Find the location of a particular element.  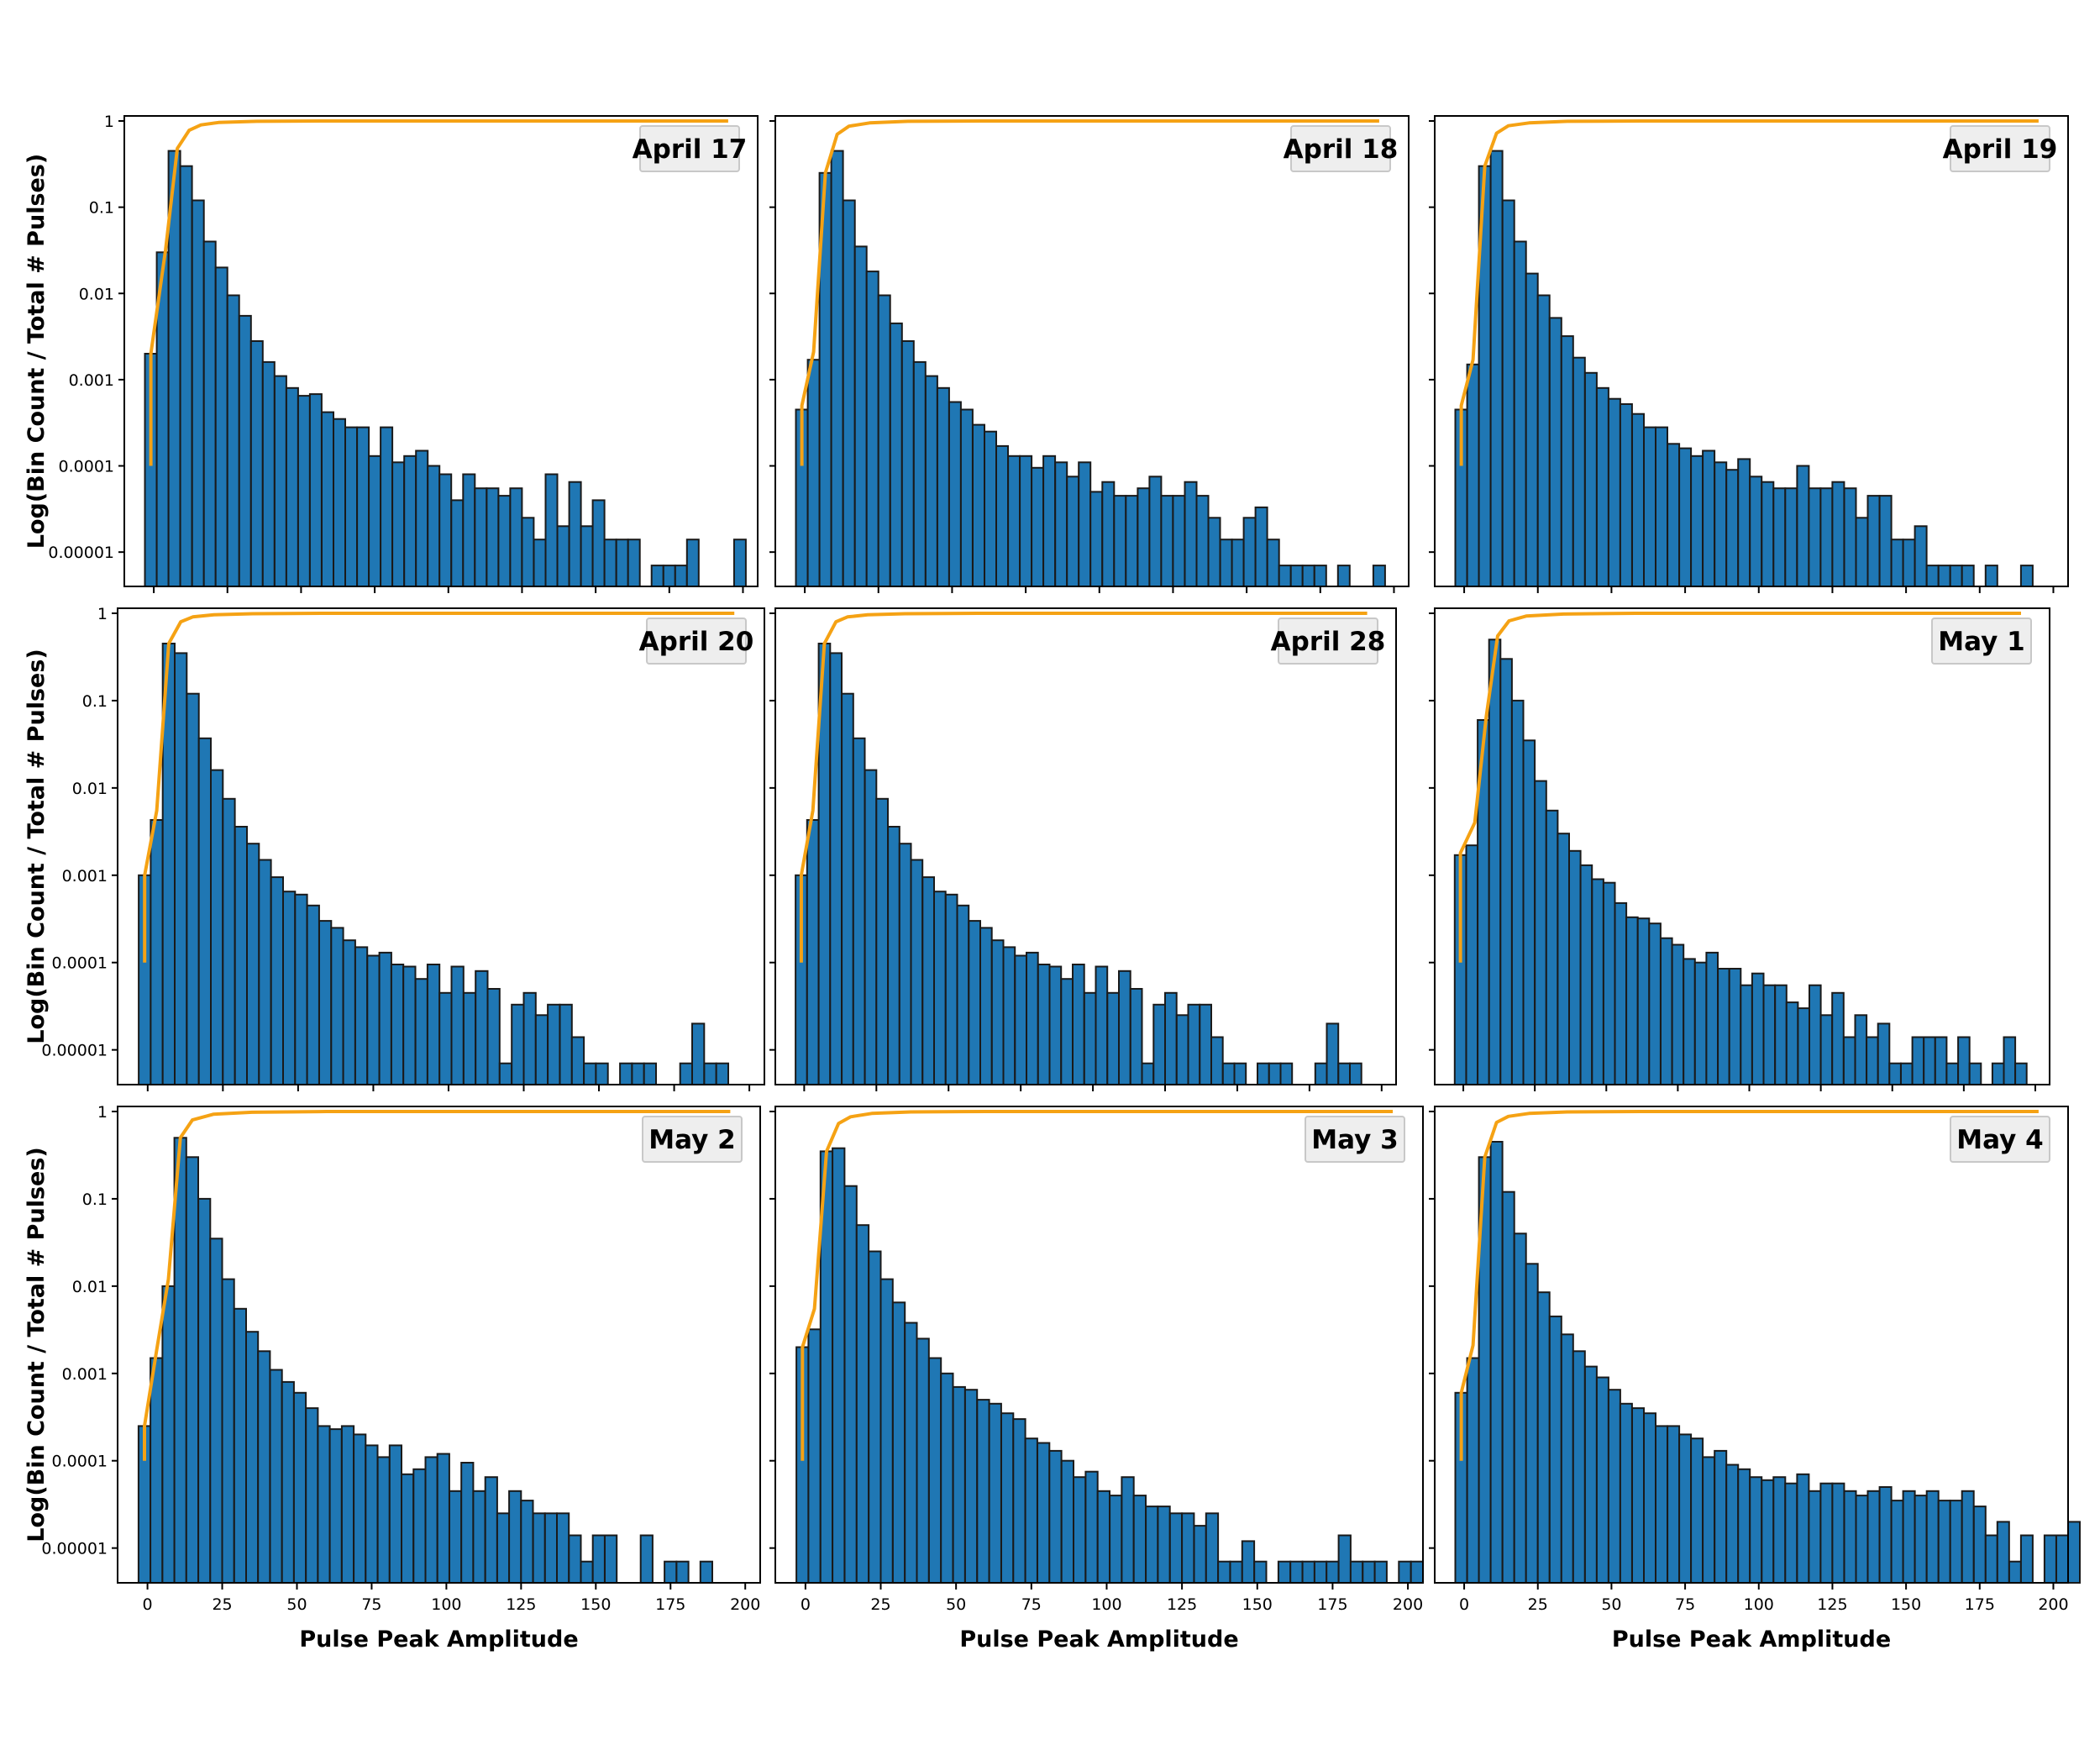

legend-label: April 17 is located at coordinates (690, 150).